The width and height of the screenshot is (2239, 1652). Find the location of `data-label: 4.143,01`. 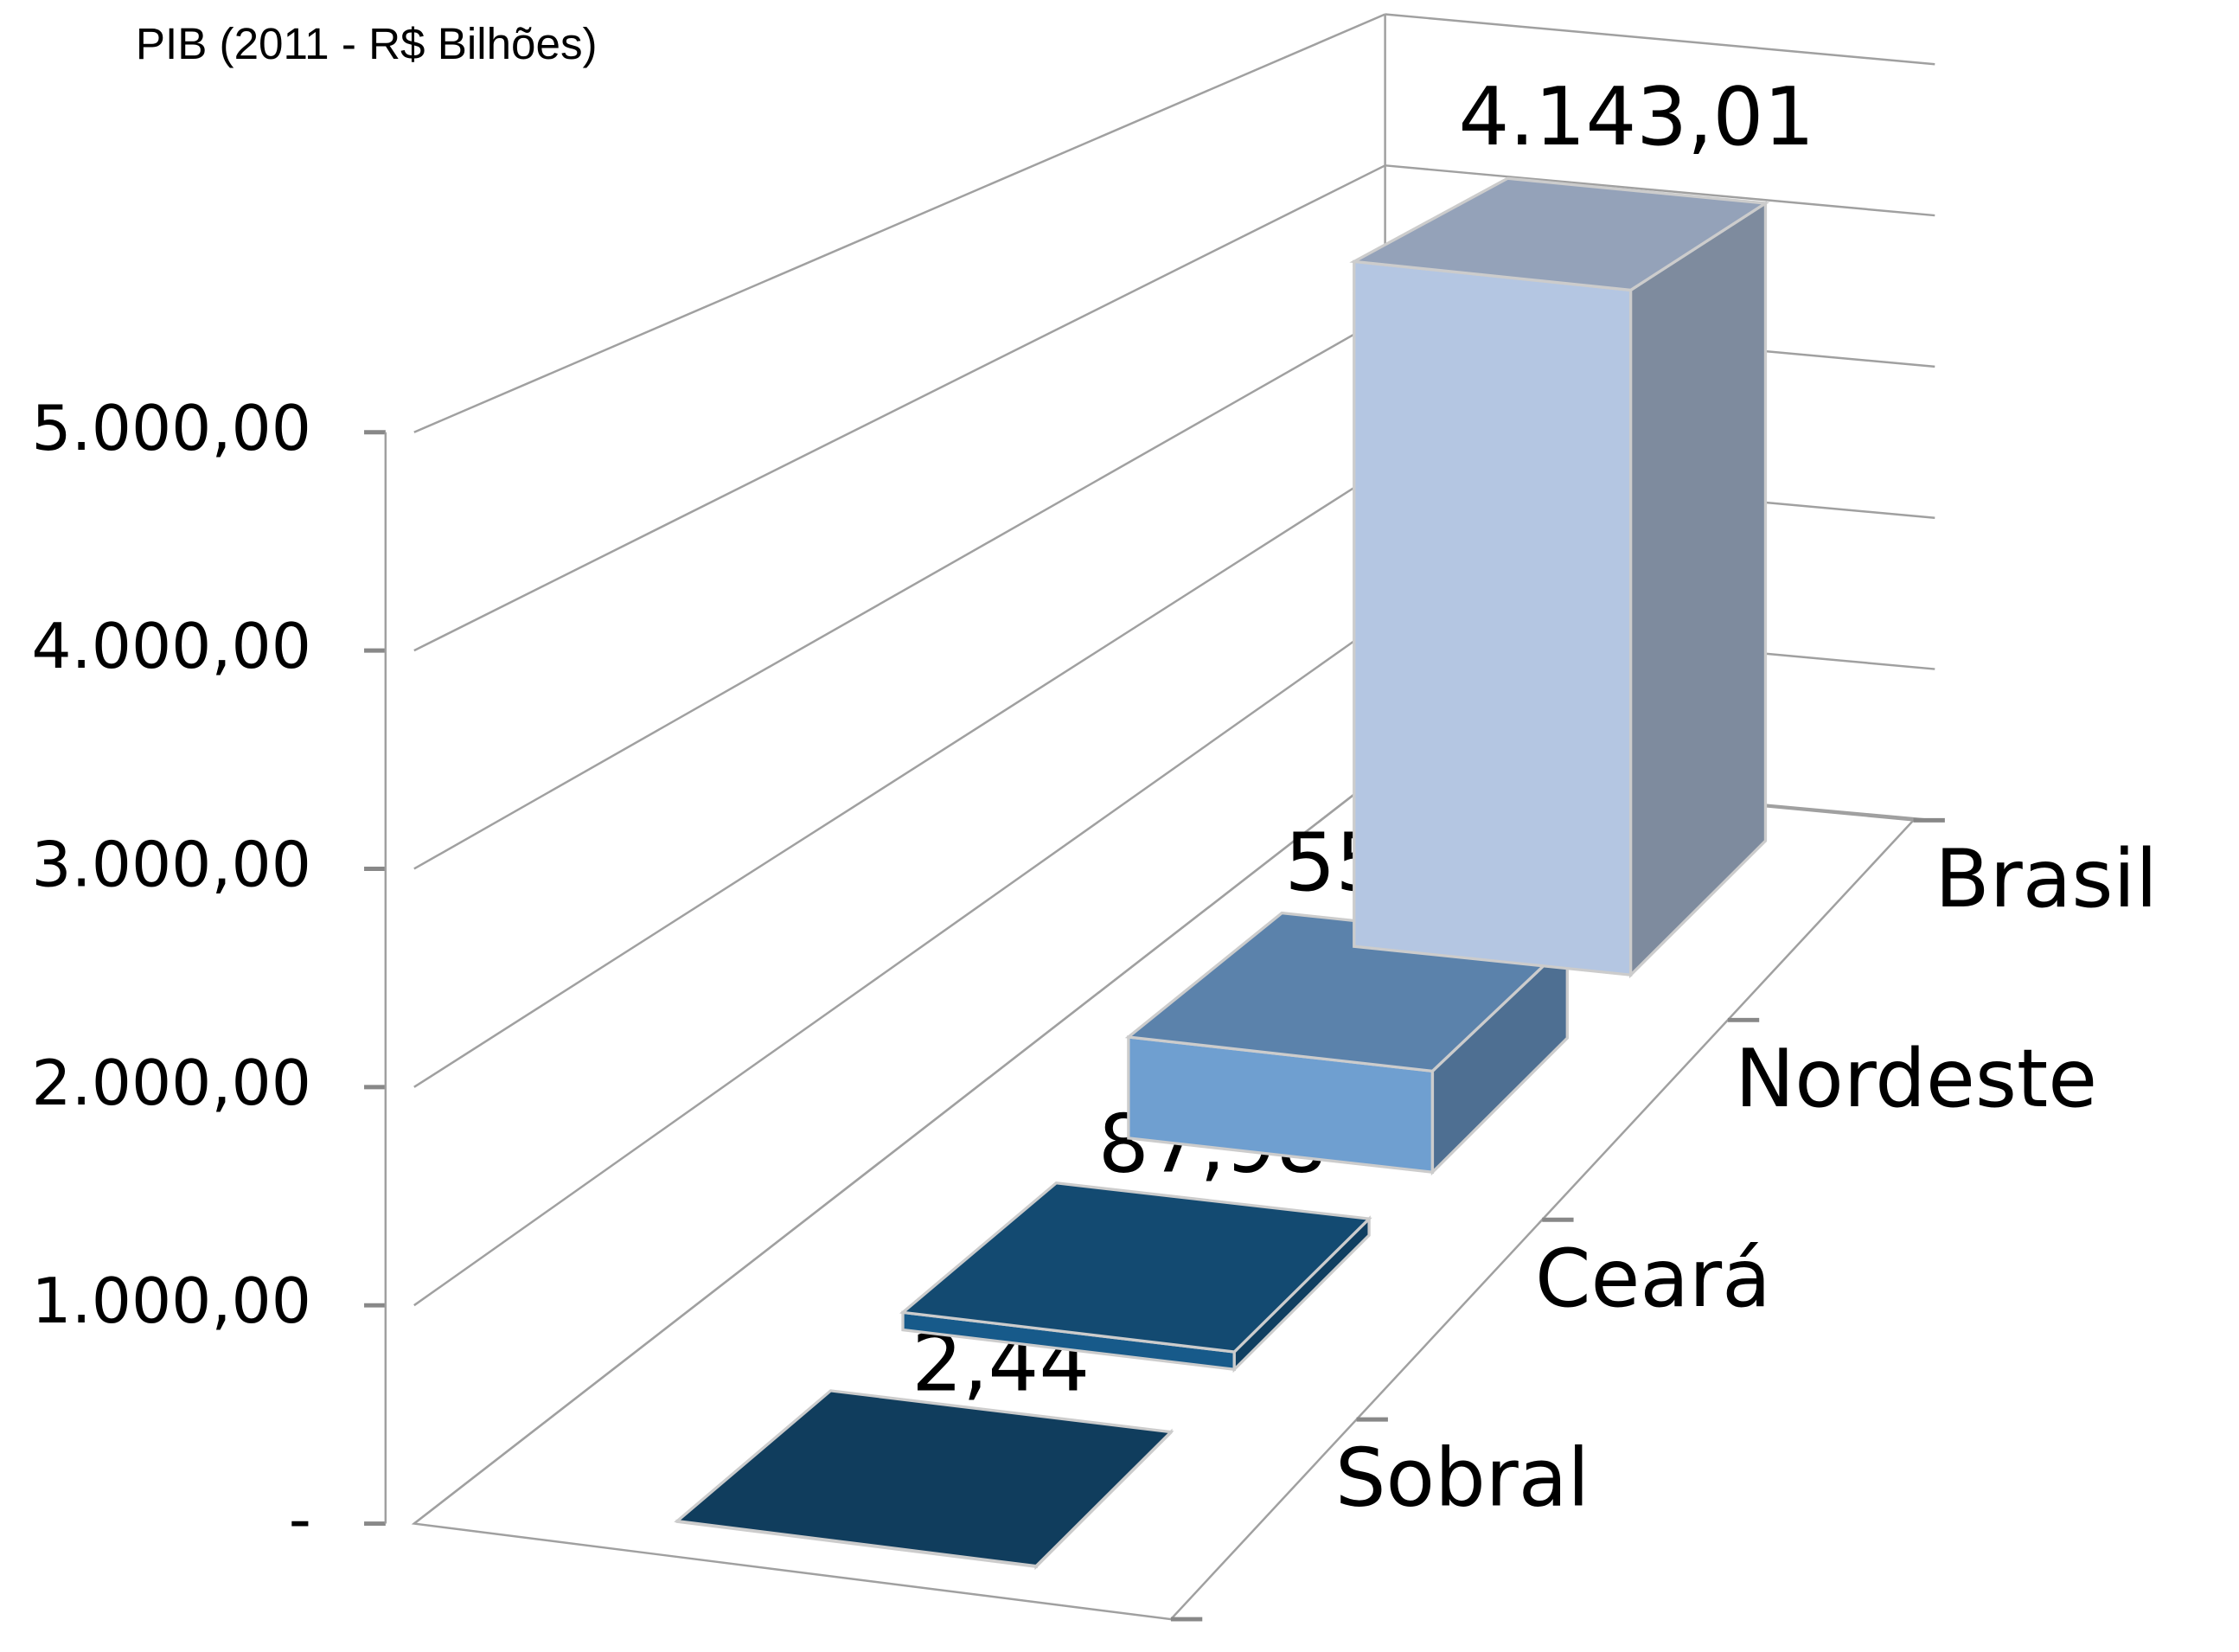

data-label: 4.143,01 is located at coordinates (1636, 116).